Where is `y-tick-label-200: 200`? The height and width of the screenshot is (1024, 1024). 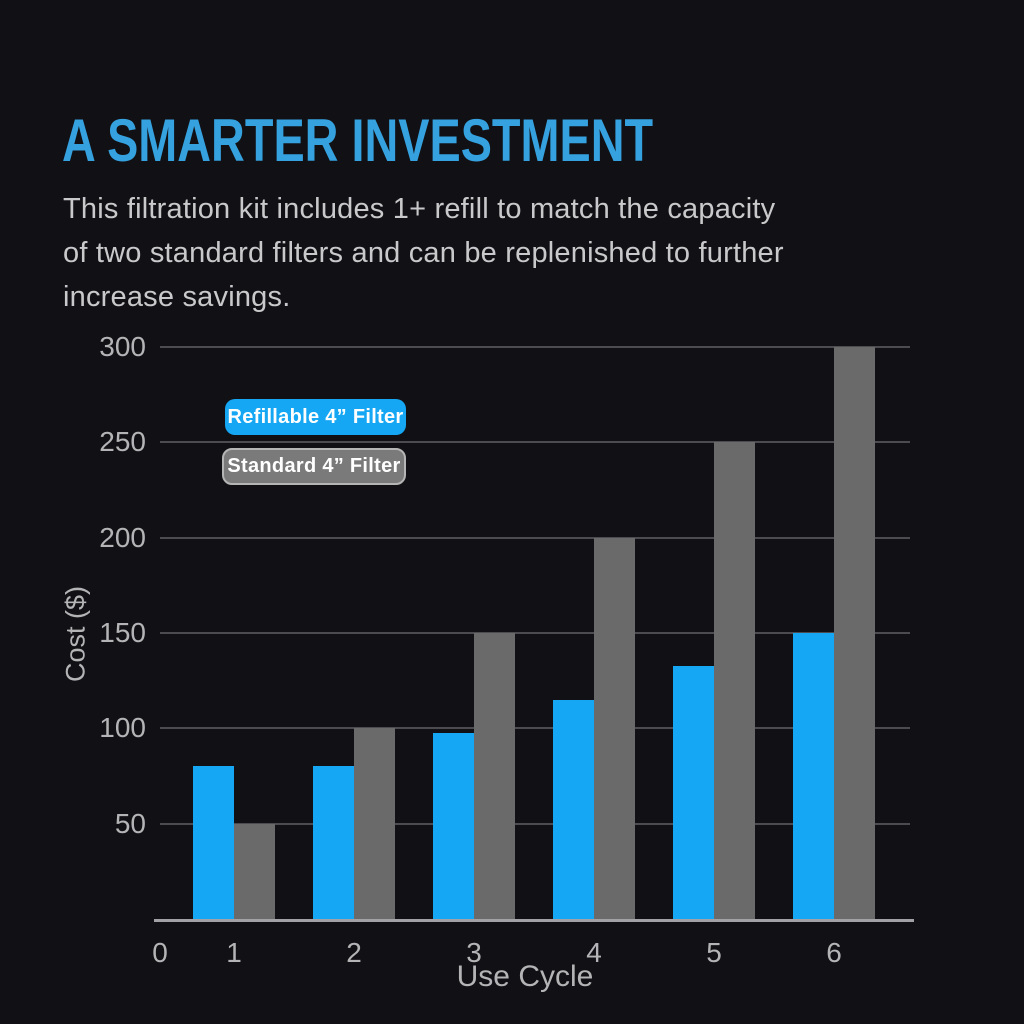 y-tick-label-200: 200 is located at coordinates (122, 537).